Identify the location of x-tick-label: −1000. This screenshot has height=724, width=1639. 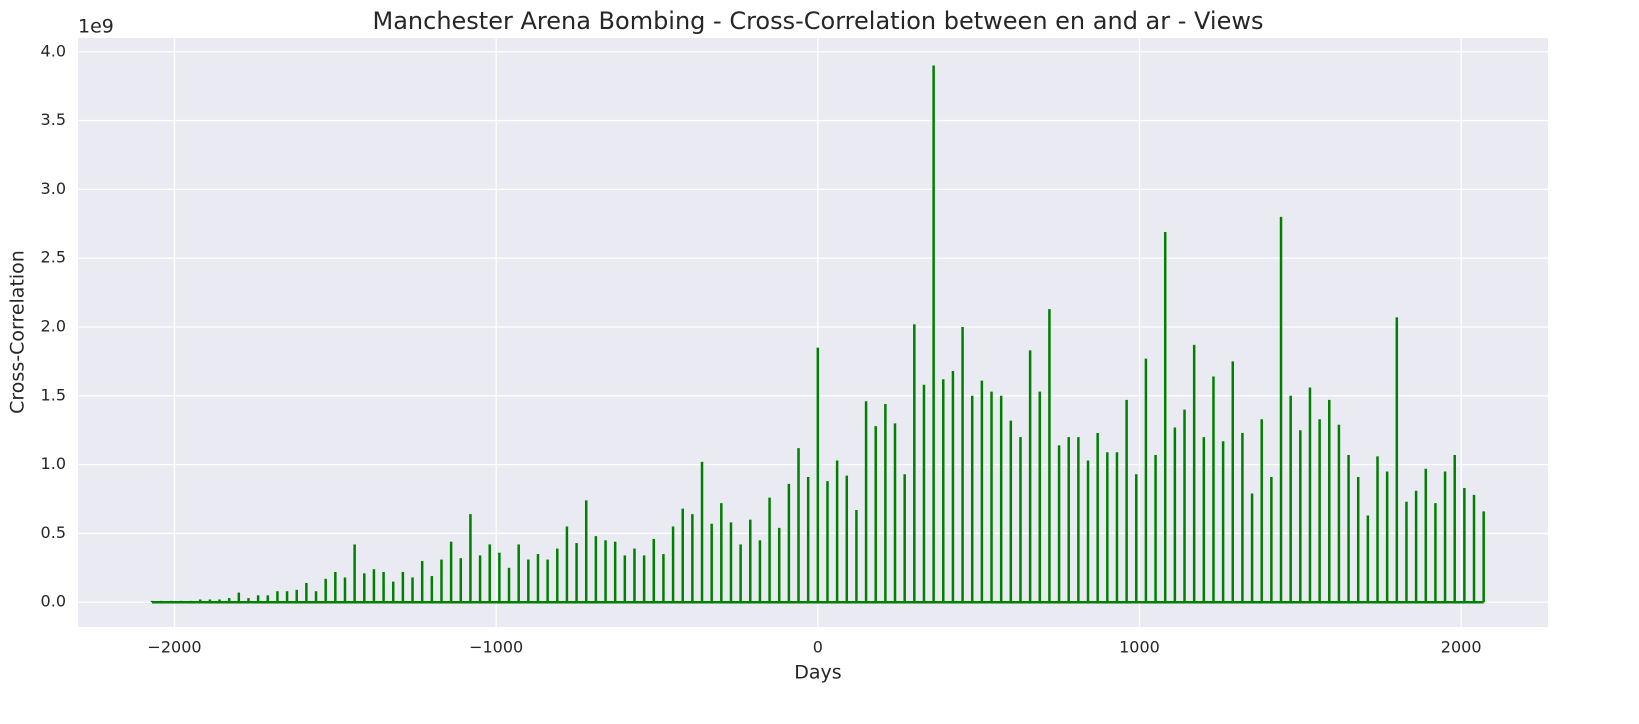
(496, 647).